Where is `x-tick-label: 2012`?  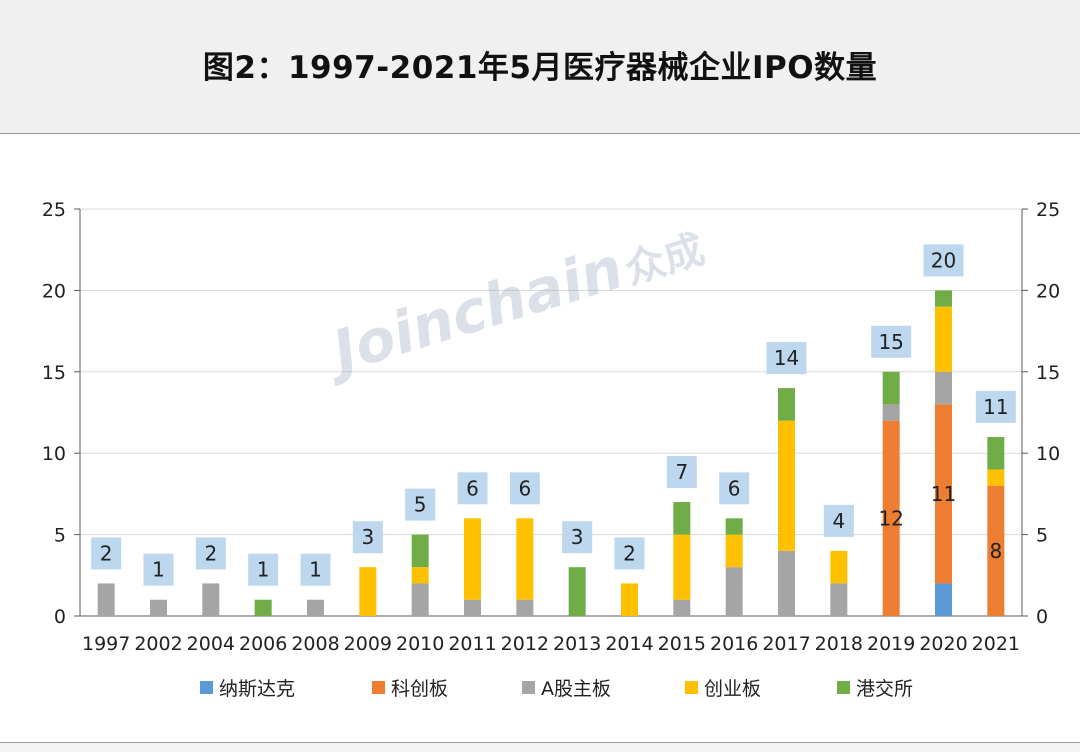
x-tick-label: 2012 is located at coordinates (525, 644).